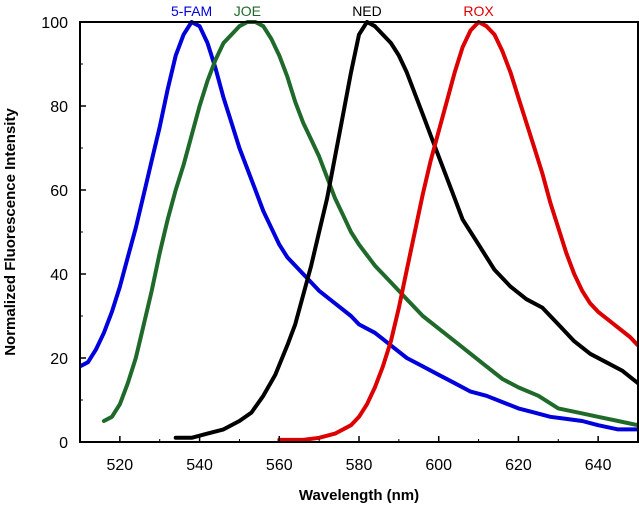 Image resolution: width=639 pixels, height=510 pixels. Describe the element at coordinates (120, 465) in the screenshot. I see `x-tick-label: 520` at that location.